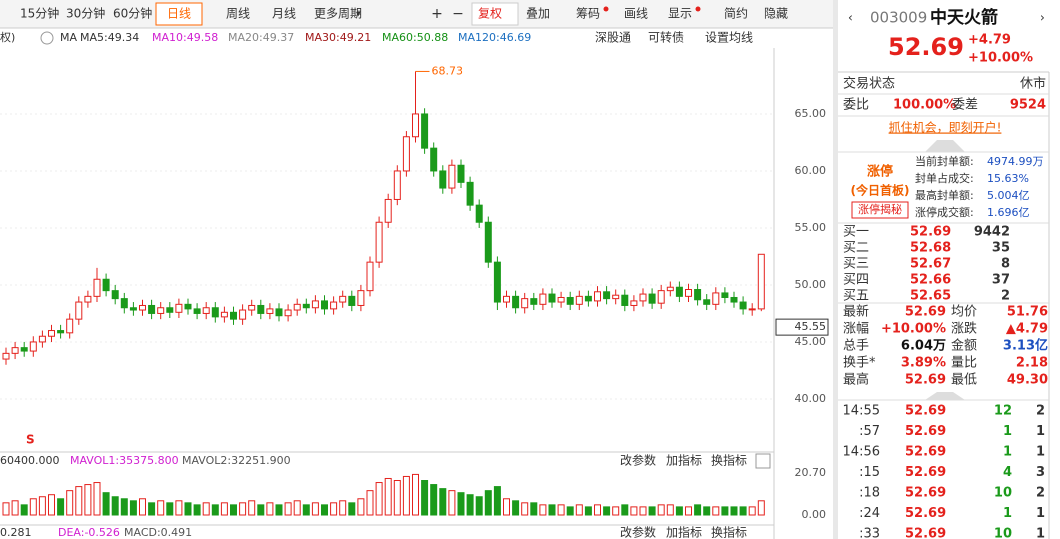 The height and width of the screenshot is (539, 1060). Describe the element at coordinates (1040, 411) in the screenshot. I see `trade-count: 2` at that location.